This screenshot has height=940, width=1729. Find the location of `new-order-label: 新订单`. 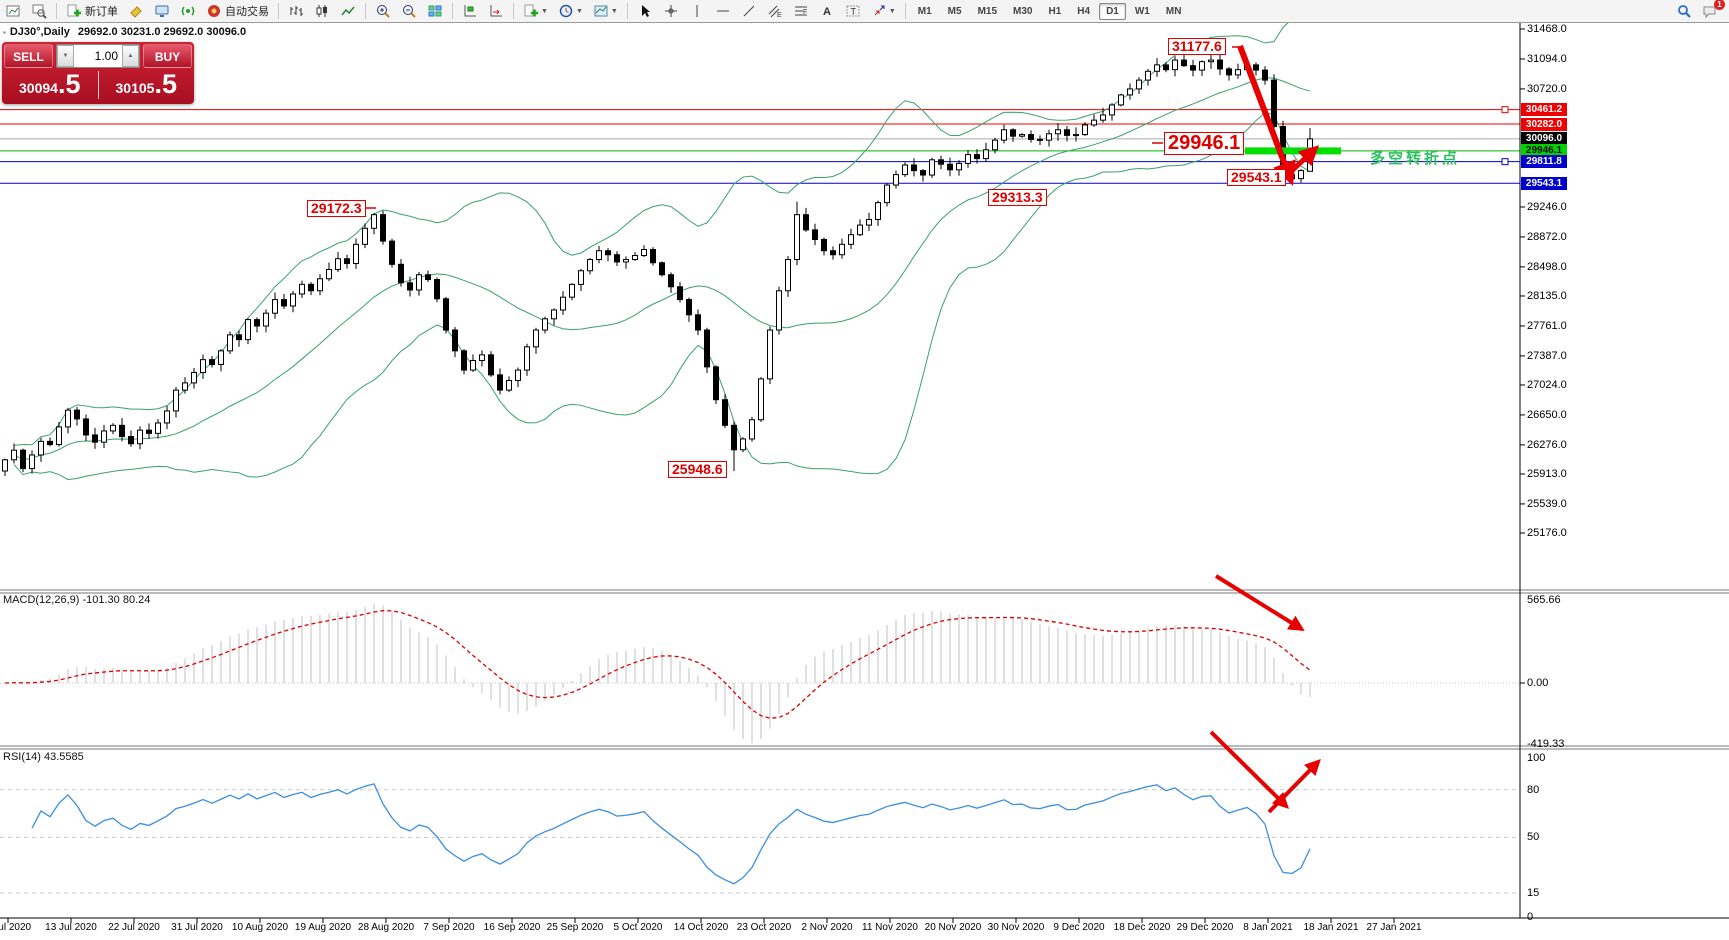

new-order-label: 新订单 is located at coordinates (101, 12).